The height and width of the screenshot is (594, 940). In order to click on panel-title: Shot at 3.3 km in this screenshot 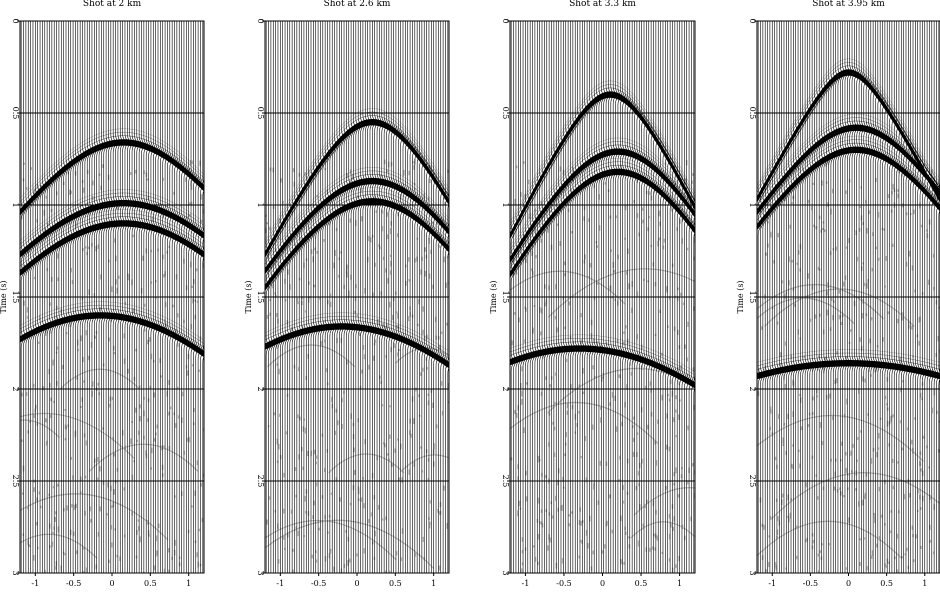, I will do `click(602, 4)`.